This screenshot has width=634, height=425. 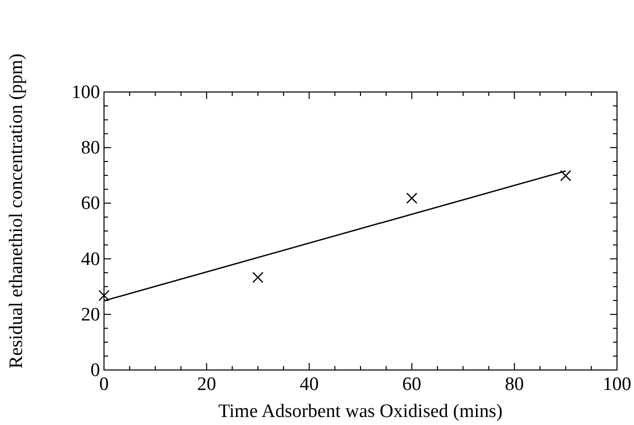 What do you see at coordinates (95, 370) in the screenshot?
I see `y-tick-label: 0` at bounding box center [95, 370].